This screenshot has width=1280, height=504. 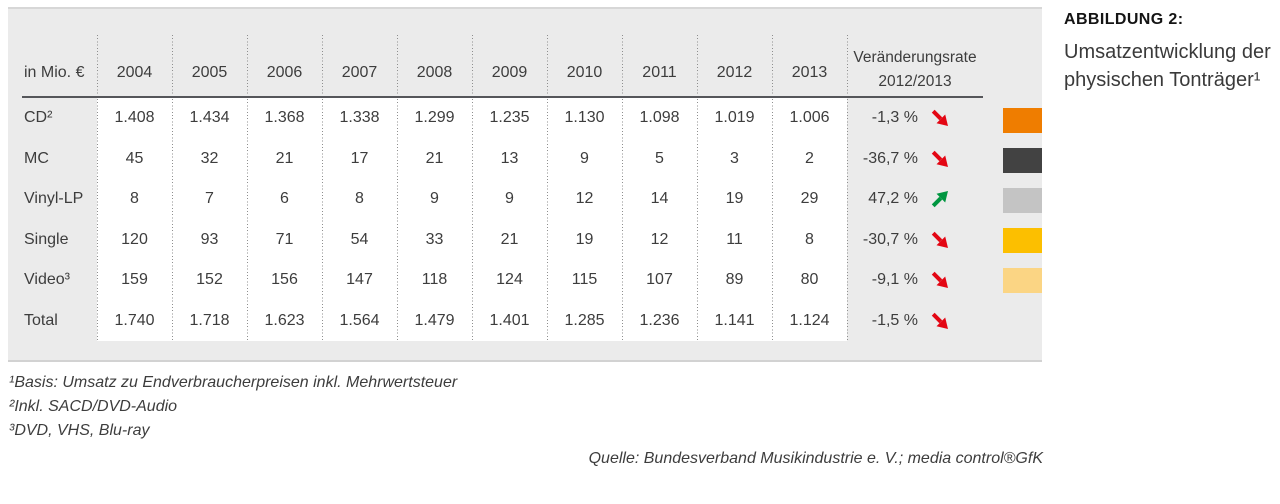 What do you see at coordinates (134, 320) in the screenshot?
I see `value-cell: 1.740` at bounding box center [134, 320].